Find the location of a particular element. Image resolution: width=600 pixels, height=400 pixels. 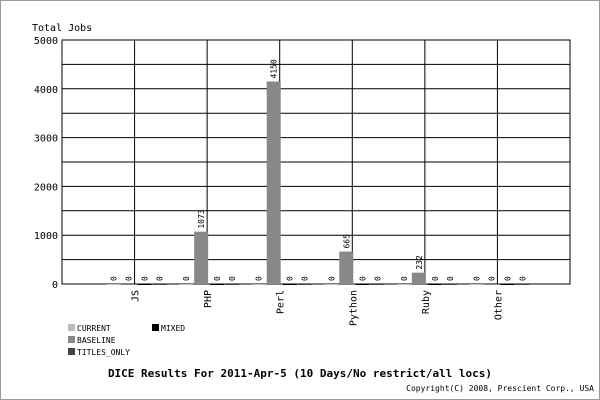

y-tick-label: 2000 is located at coordinates (46, 187).